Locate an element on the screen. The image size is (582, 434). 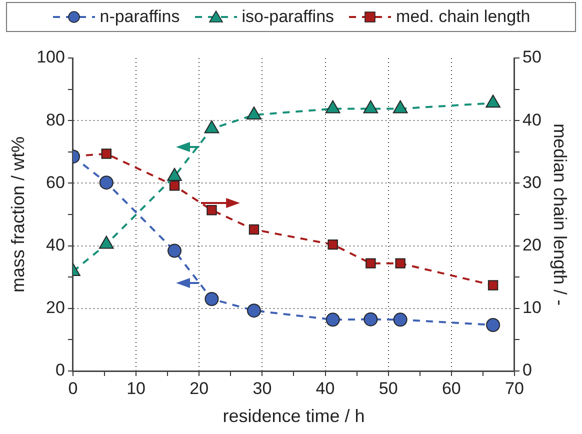
y2-axis-title: median chain length / - is located at coordinates (560, 214).